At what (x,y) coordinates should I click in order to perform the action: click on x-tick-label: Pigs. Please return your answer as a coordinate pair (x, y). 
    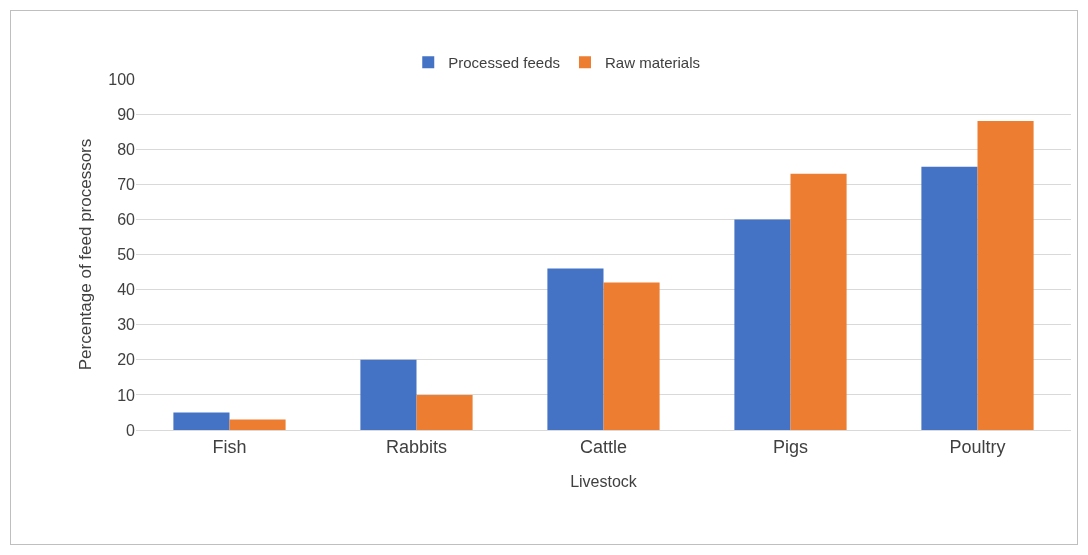
    Looking at the image, I should click on (790, 446).